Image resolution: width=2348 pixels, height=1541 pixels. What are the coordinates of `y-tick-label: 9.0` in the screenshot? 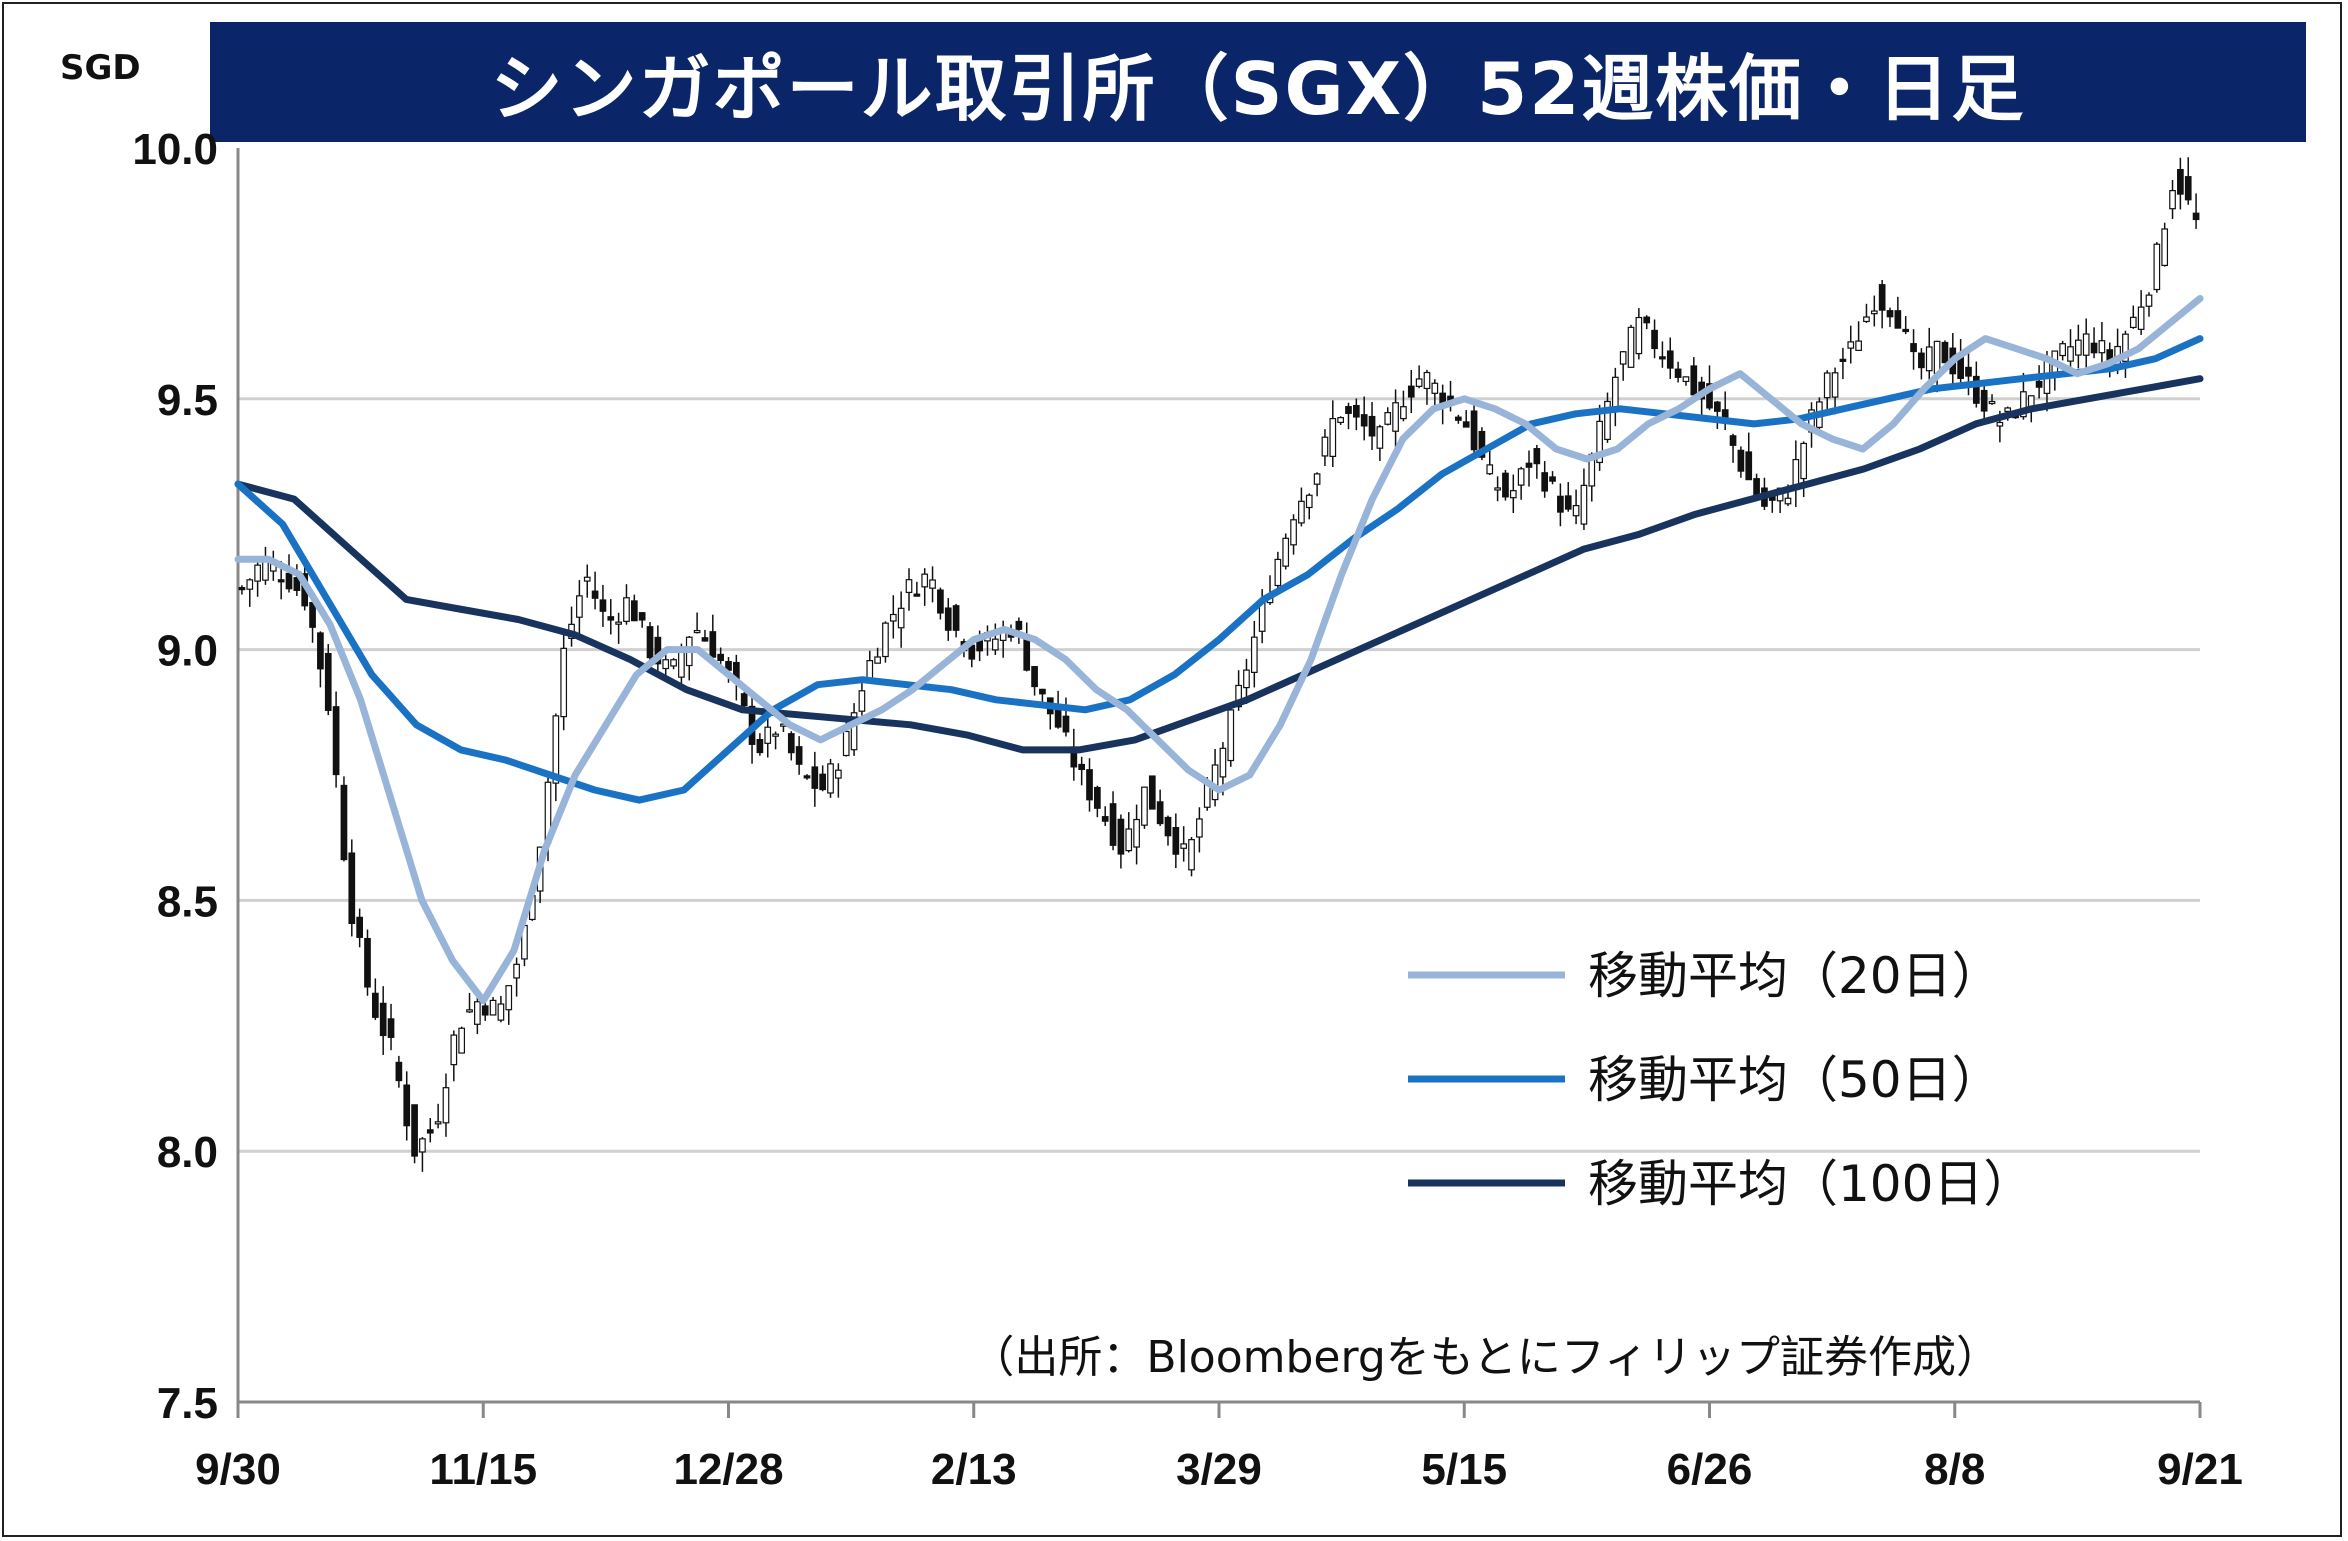 It's located at (187, 651).